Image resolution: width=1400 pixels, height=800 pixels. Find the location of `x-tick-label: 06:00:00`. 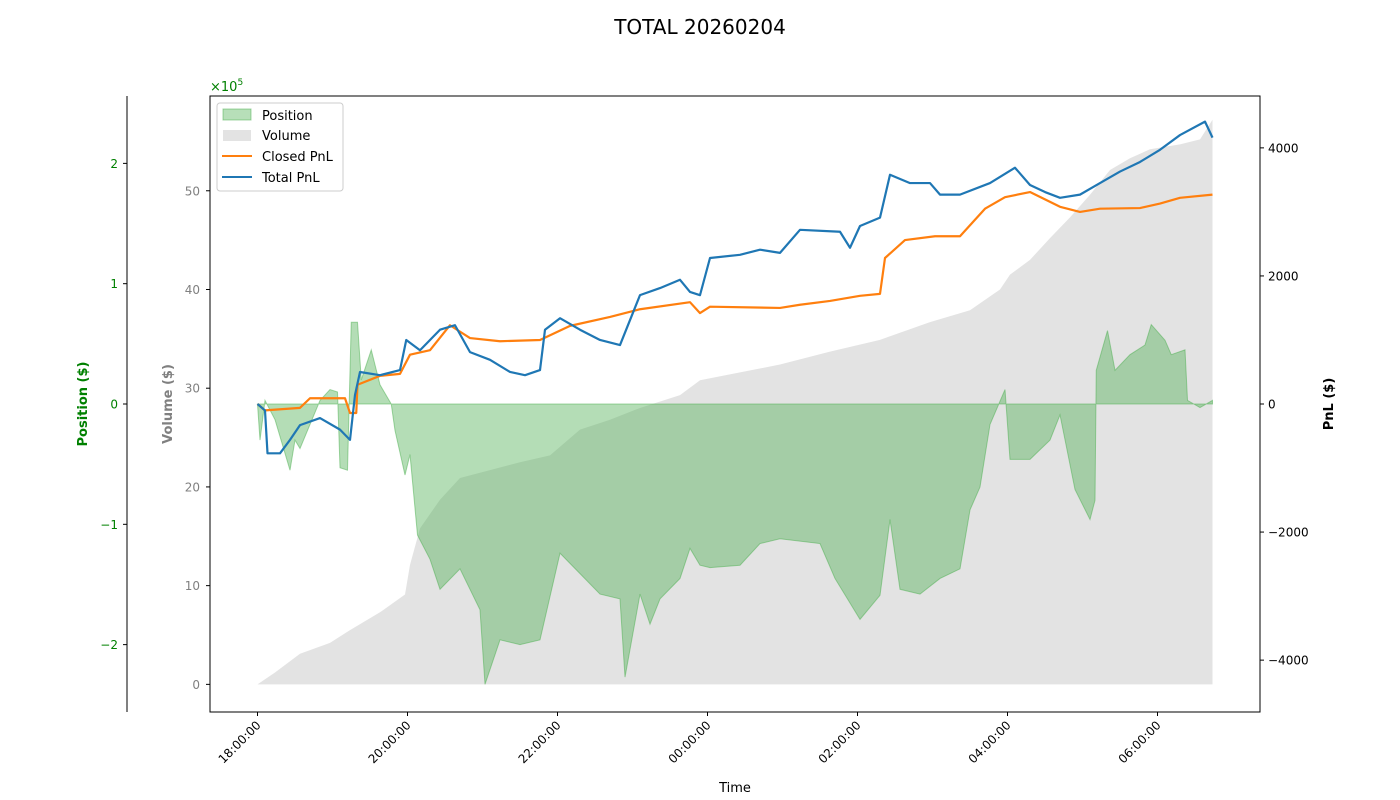

x-tick-label: 06:00:00 is located at coordinates (1140, 742).